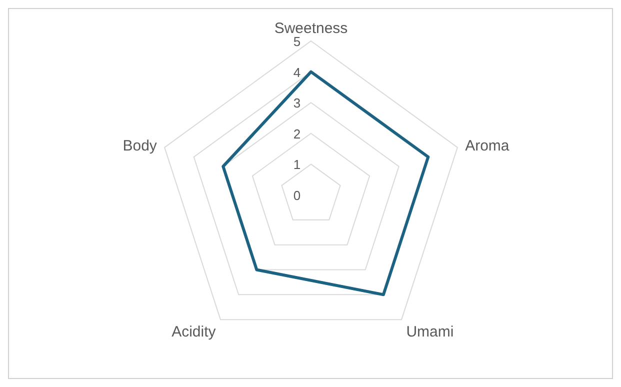  I want to click on spoke-label: Umami, so click(430, 332).